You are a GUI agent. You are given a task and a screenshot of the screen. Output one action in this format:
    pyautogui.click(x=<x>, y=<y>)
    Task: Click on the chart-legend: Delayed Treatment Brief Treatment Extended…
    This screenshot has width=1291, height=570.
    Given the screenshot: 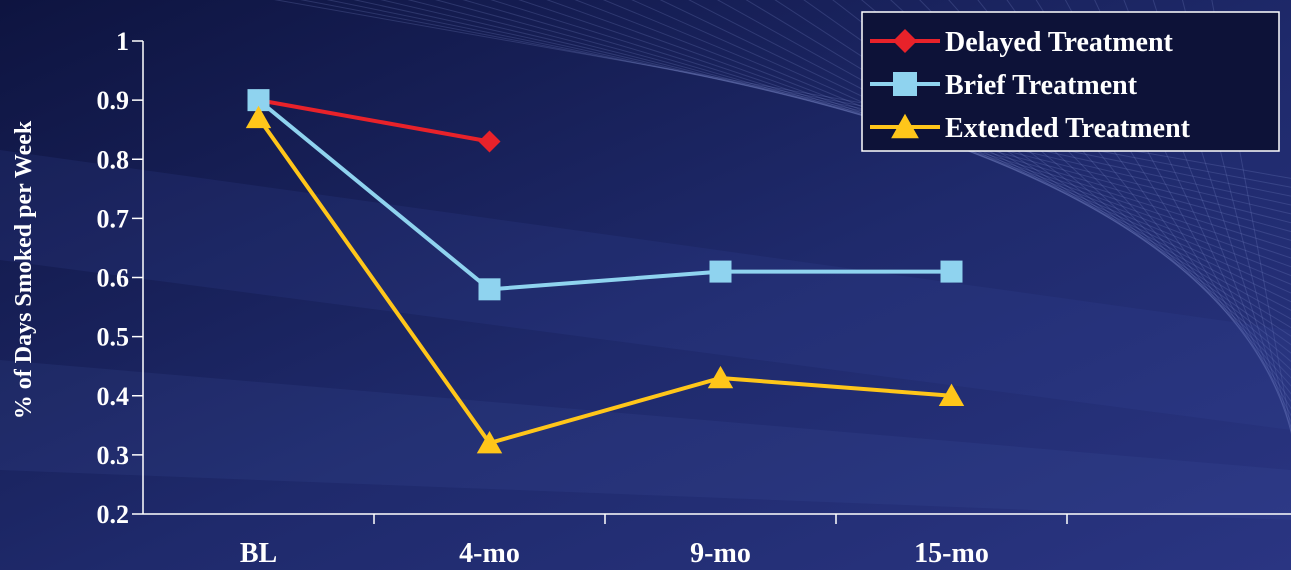 What is the action you would take?
    pyautogui.click(x=1070, y=81)
    